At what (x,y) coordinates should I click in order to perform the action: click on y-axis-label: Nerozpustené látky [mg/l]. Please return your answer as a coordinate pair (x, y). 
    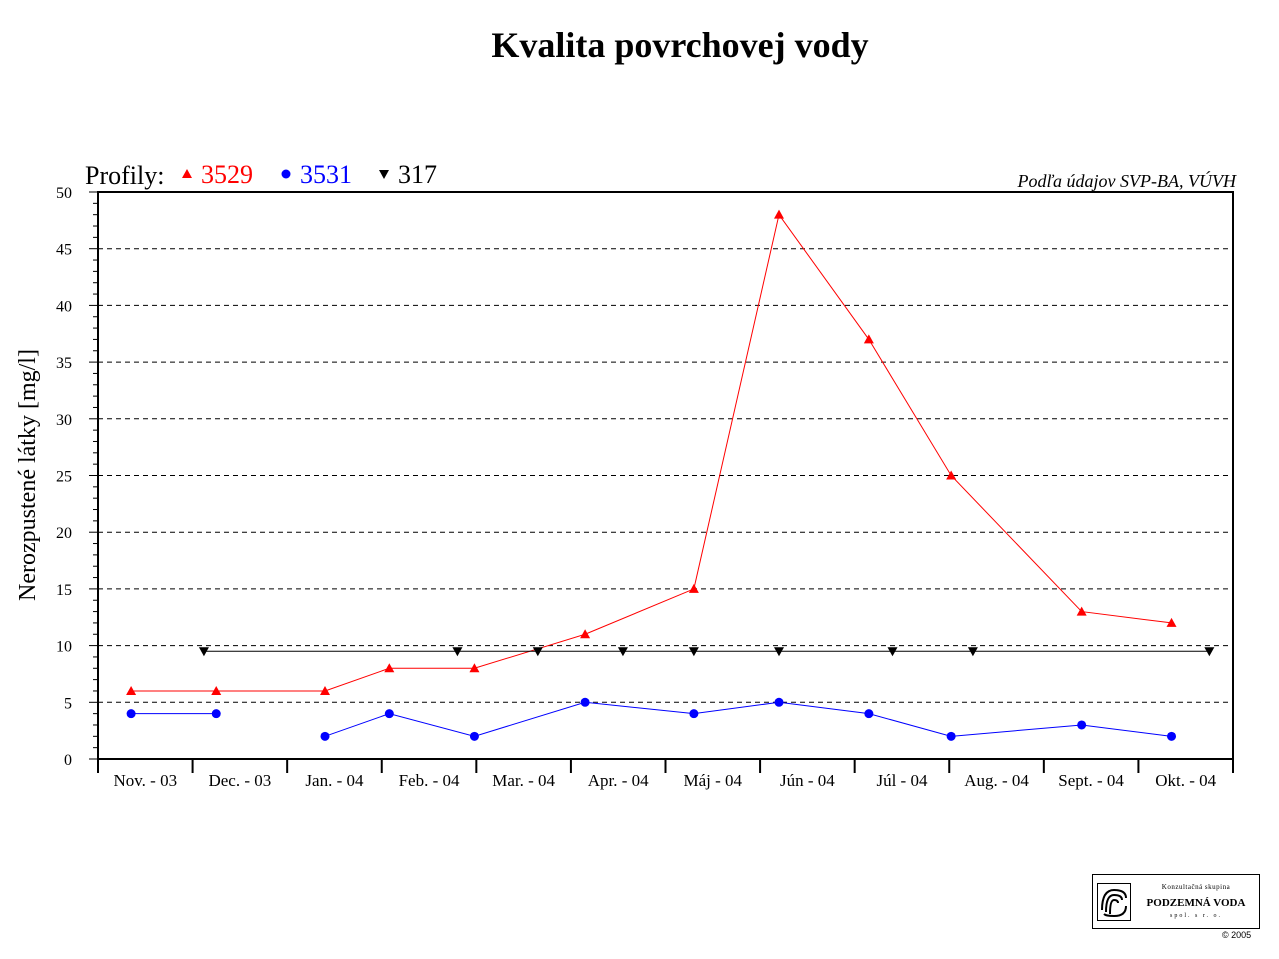
    Looking at the image, I should click on (28, 475).